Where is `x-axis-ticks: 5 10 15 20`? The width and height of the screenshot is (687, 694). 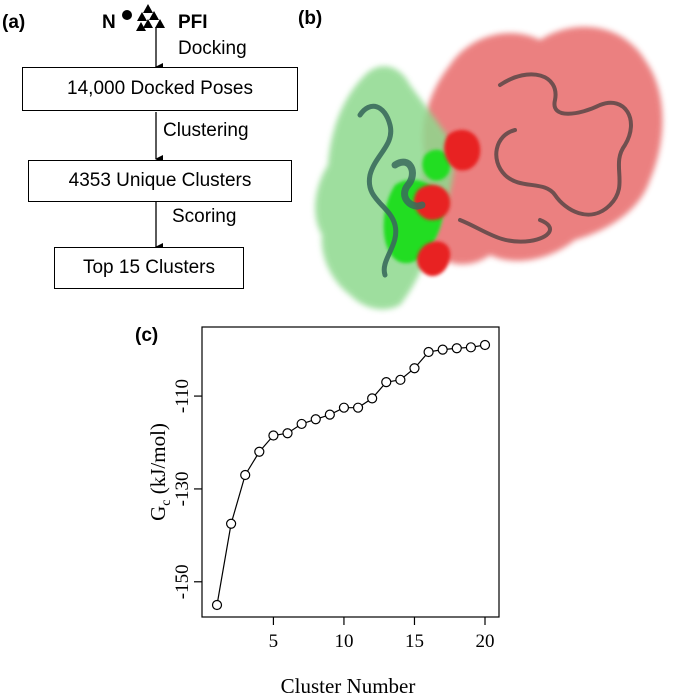 x-axis-ticks: 5 10 15 20 is located at coordinates (382, 634).